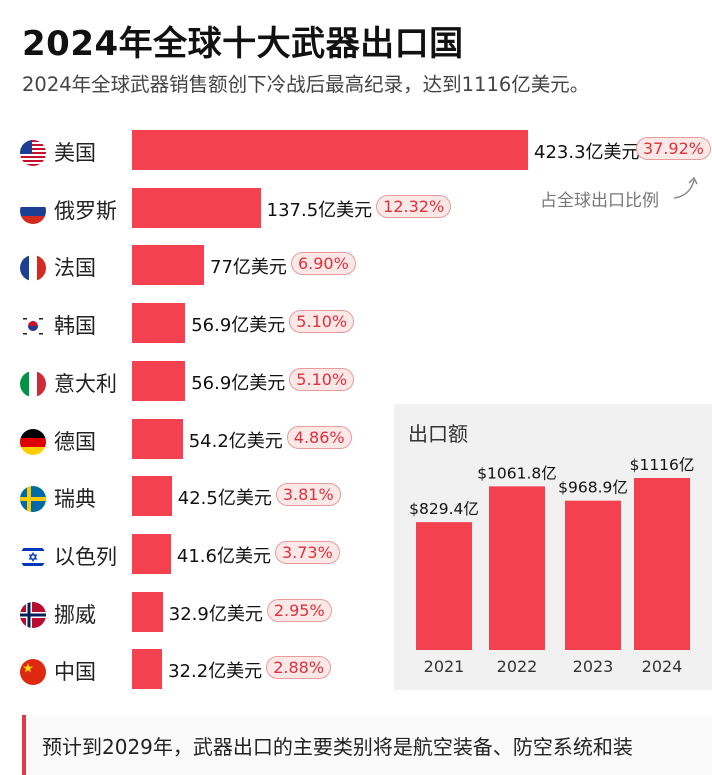 This screenshot has width=712, height=775. I want to click on country-row: 俄罗斯 137.5亿美元 12.32%, so click(356, 209).